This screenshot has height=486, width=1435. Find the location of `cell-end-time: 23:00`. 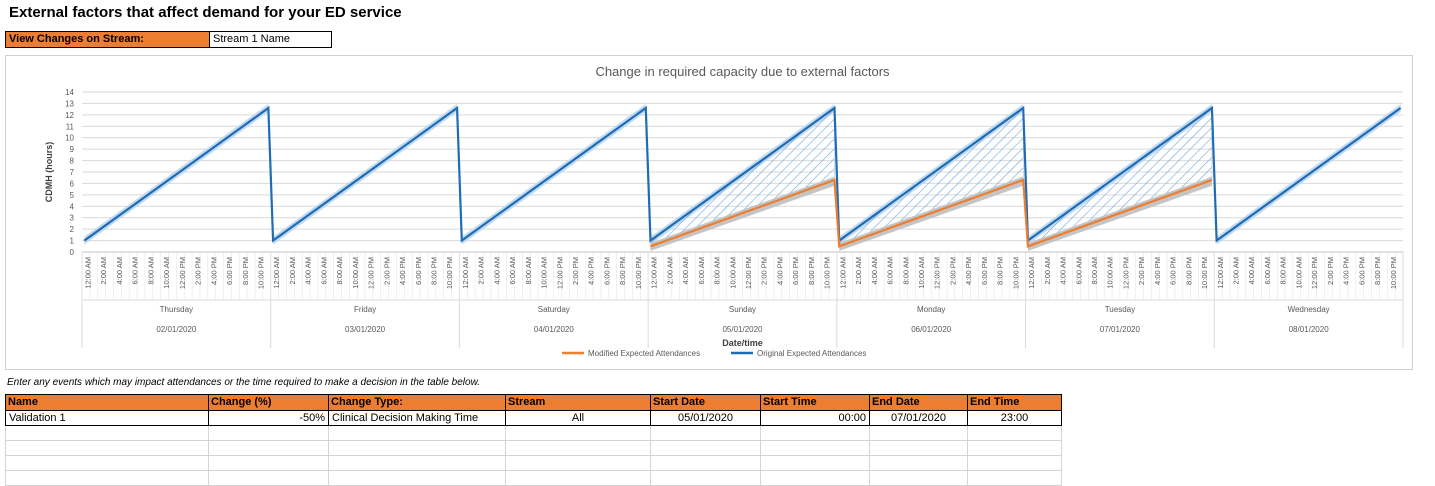

cell-end-time: 23:00 is located at coordinates (1014, 418).